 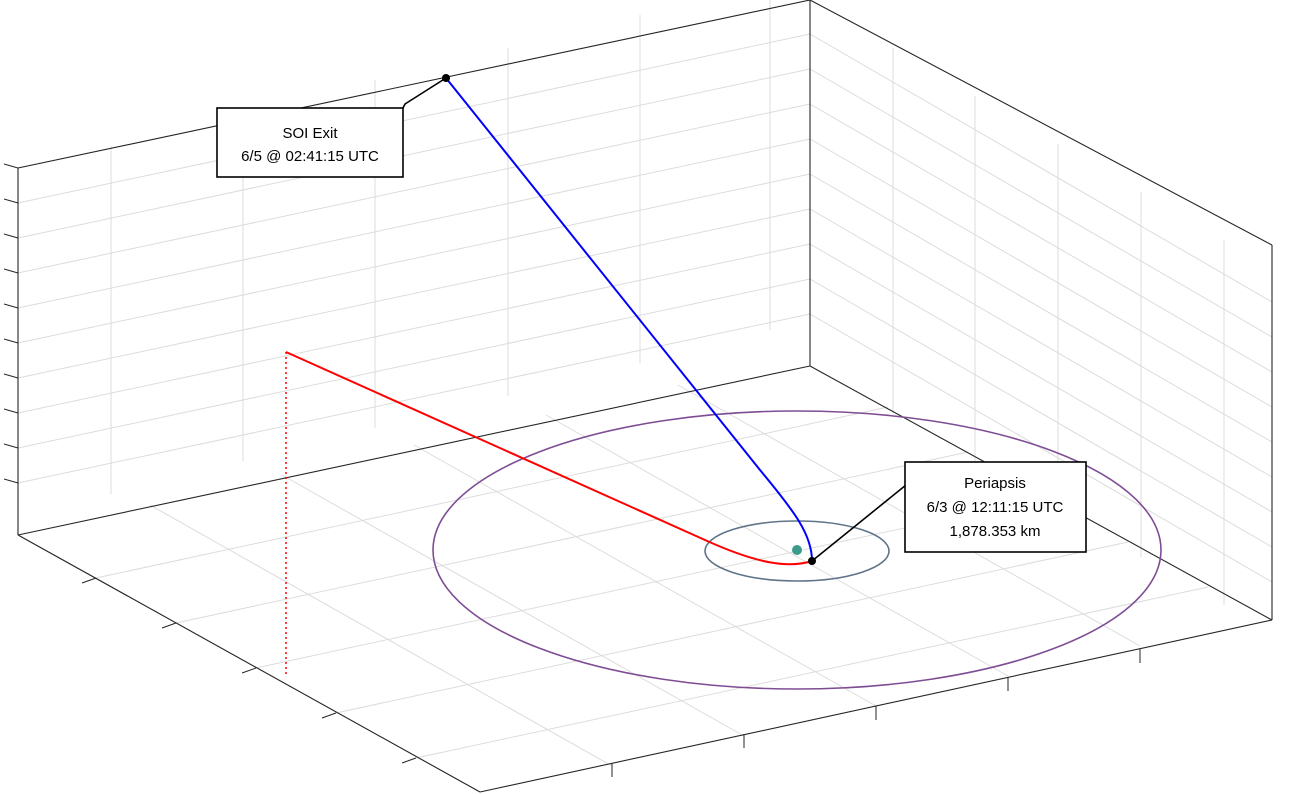 What do you see at coordinates (995, 483) in the screenshot?
I see `periapsis-title: Periapsis` at bounding box center [995, 483].